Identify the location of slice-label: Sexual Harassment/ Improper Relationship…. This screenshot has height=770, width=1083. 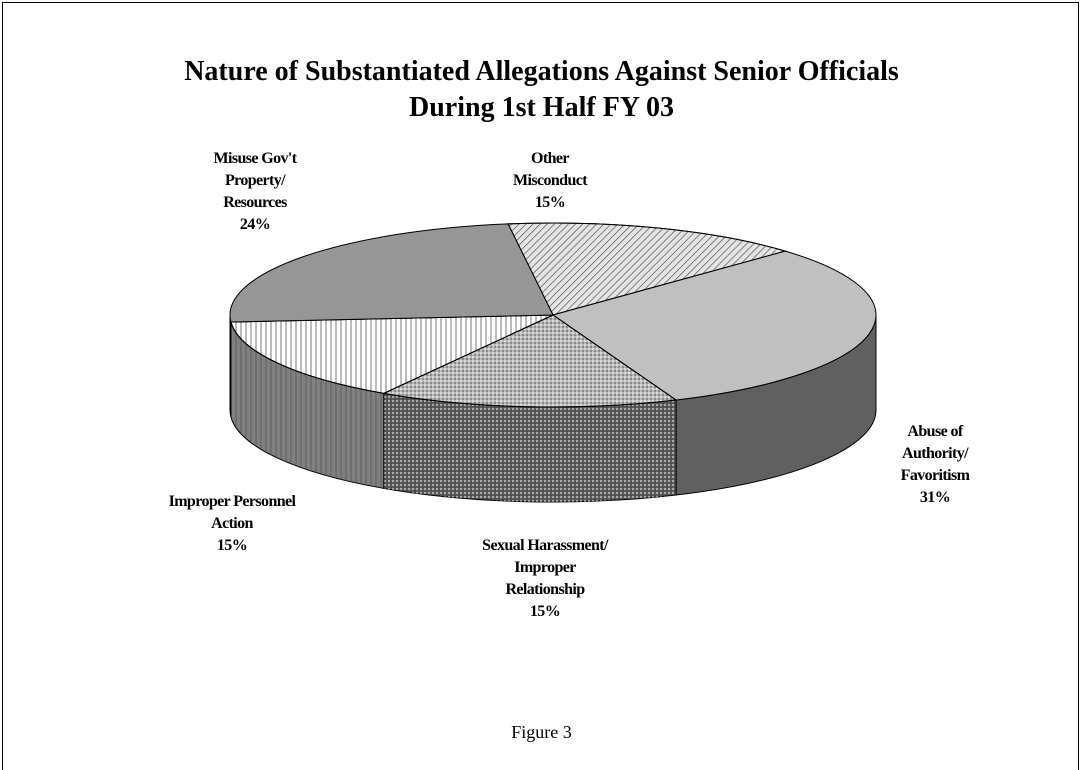
(545, 579).